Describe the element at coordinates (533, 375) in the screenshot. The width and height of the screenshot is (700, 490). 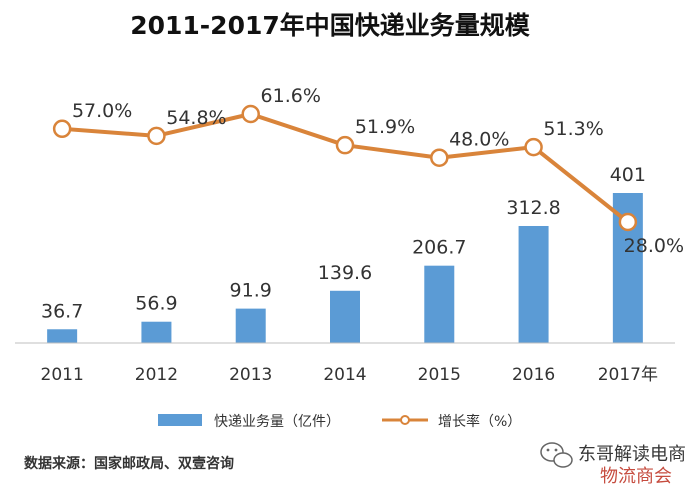
I see `x-tick-label: 2016` at that location.